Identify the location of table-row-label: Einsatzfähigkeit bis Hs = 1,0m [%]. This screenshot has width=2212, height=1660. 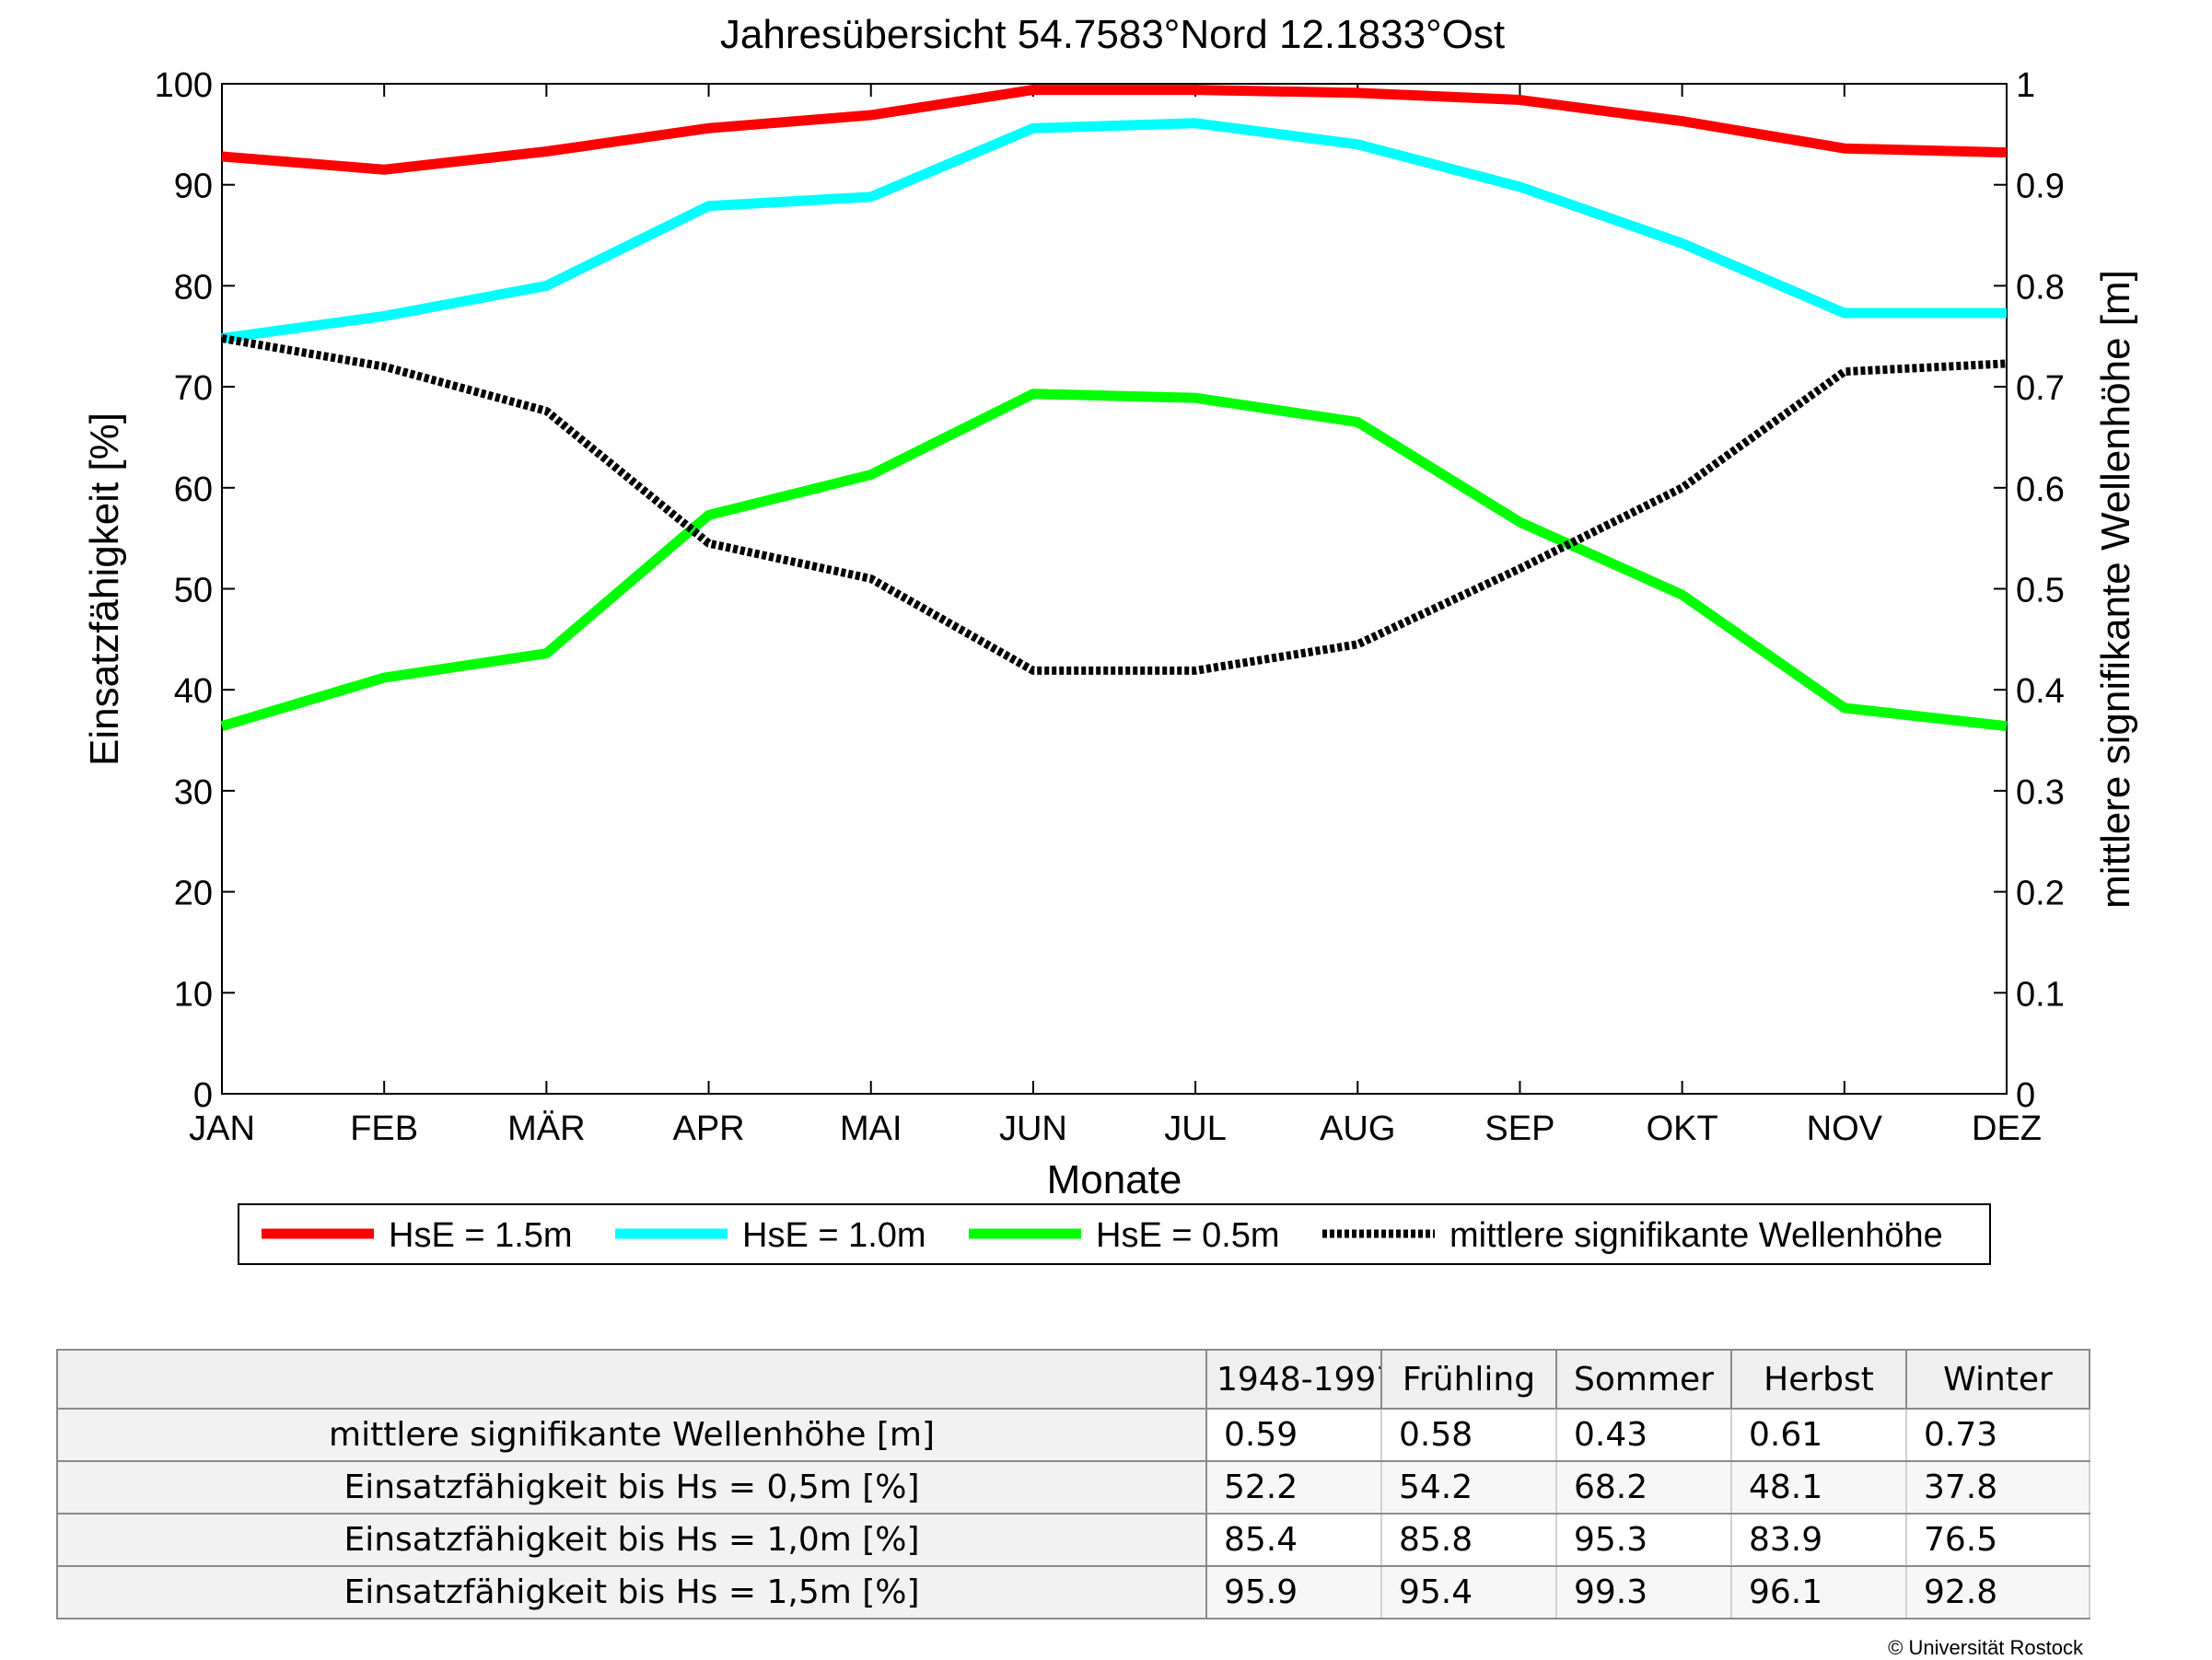
(631, 1540).